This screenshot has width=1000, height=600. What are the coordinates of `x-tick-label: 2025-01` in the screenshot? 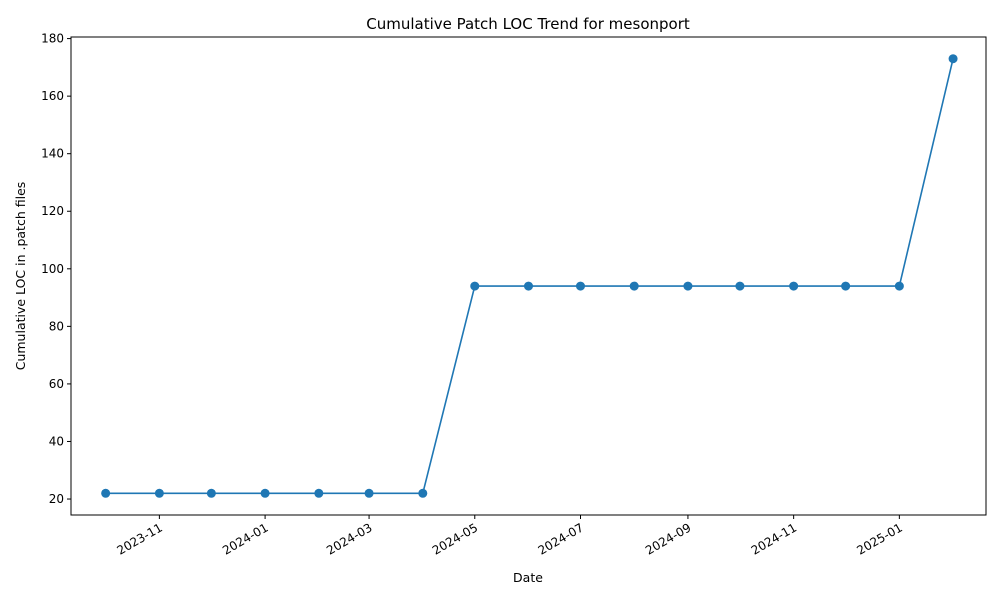 It's located at (879, 538).